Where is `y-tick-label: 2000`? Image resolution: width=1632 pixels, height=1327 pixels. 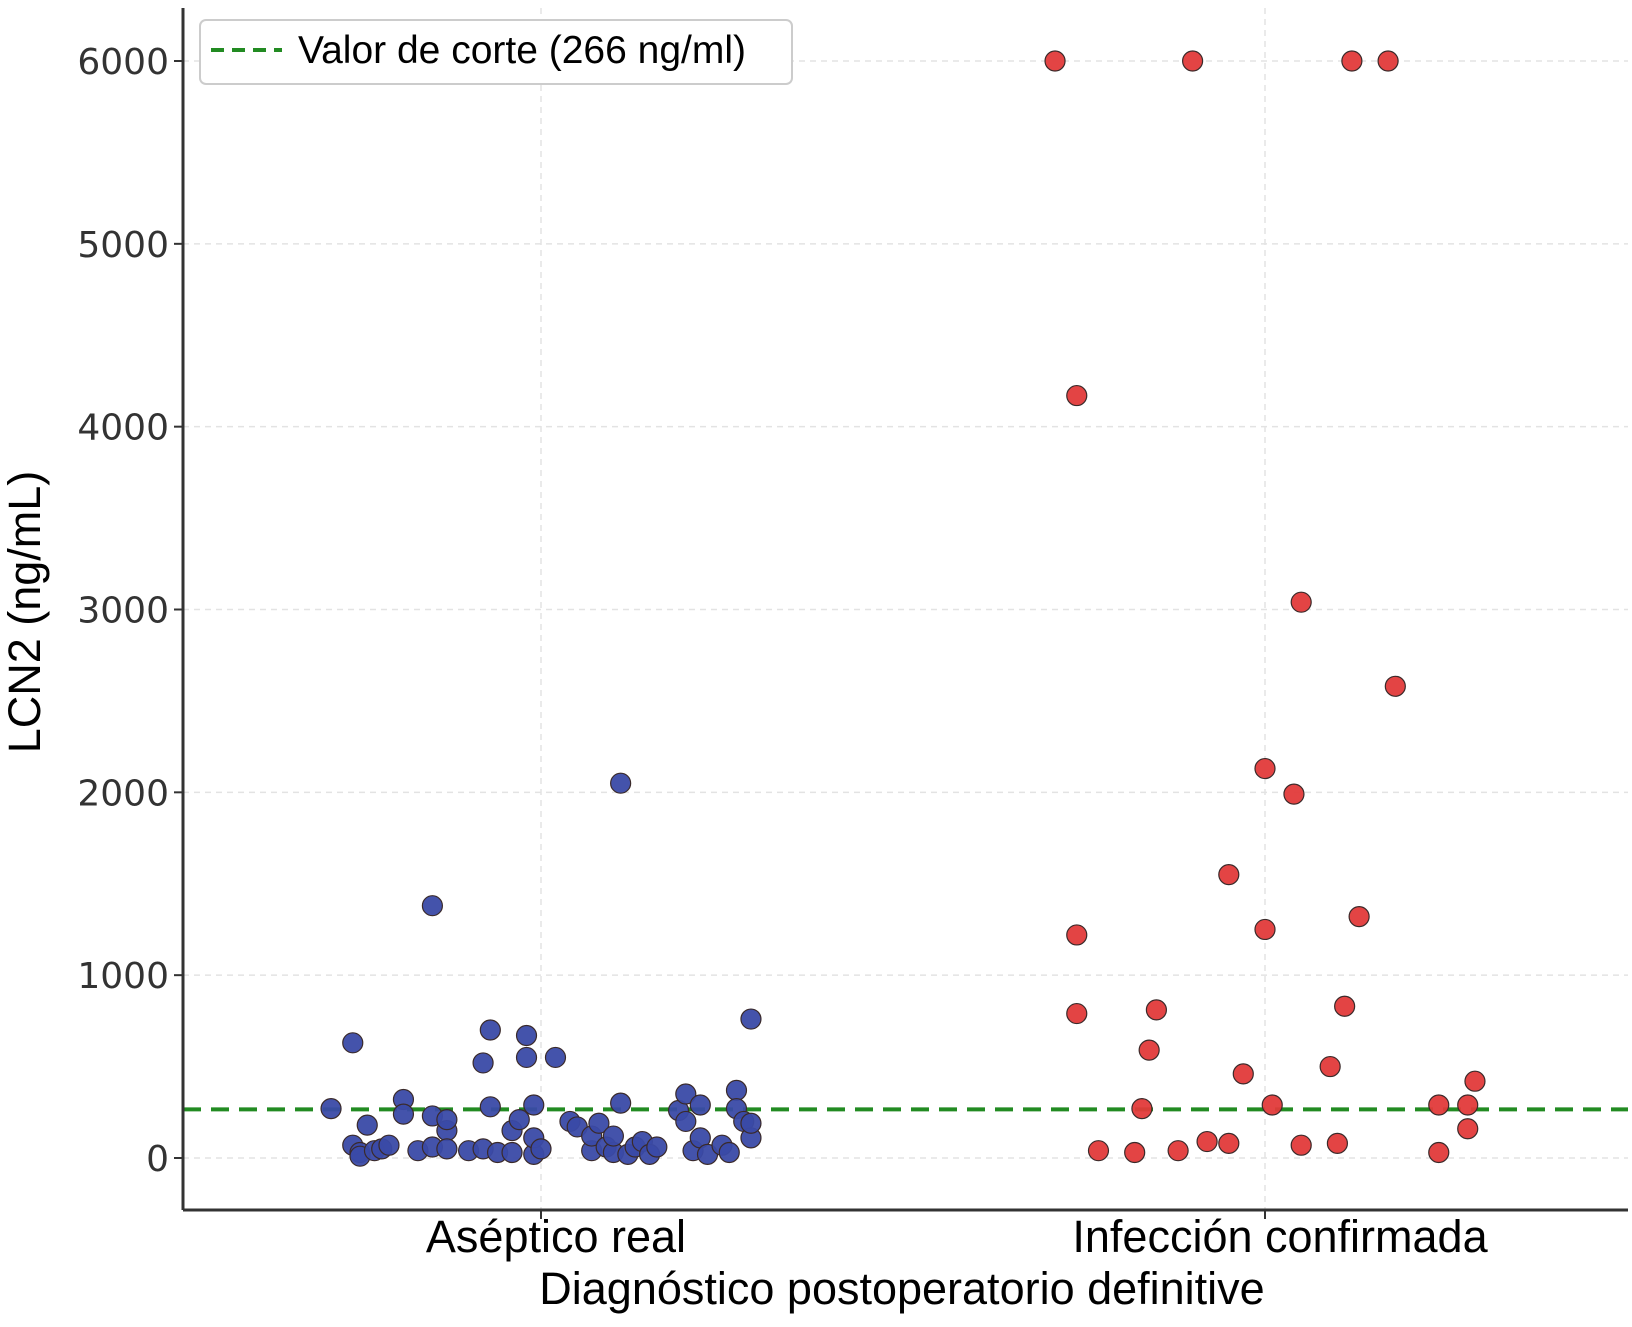 y-tick-label: 2000 is located at coordinates (123, 793).